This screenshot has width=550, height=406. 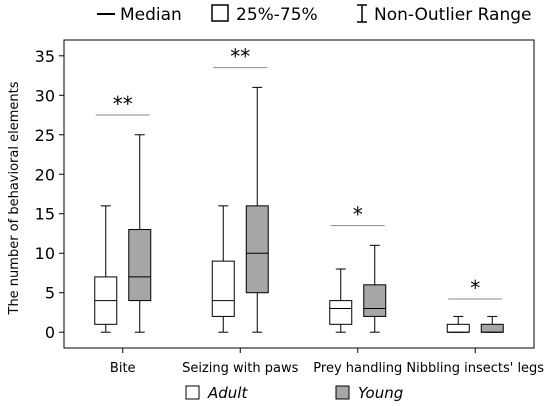 What do you see at coordinates (227, 393) in the screenshot?
I see `legend-adult-label: Adult` at bounding box center [227, 393].